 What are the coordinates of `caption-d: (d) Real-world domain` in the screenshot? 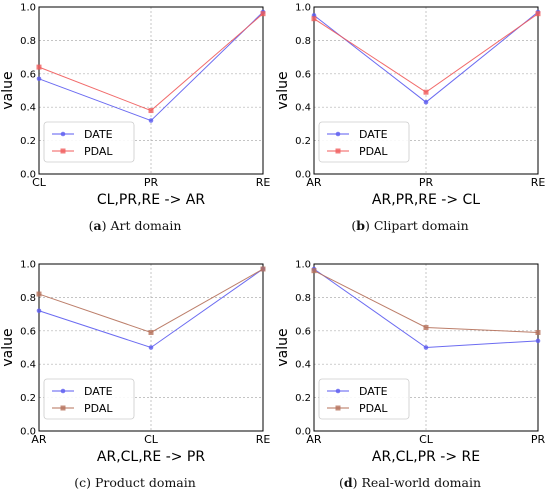 It's located at (410, 482).